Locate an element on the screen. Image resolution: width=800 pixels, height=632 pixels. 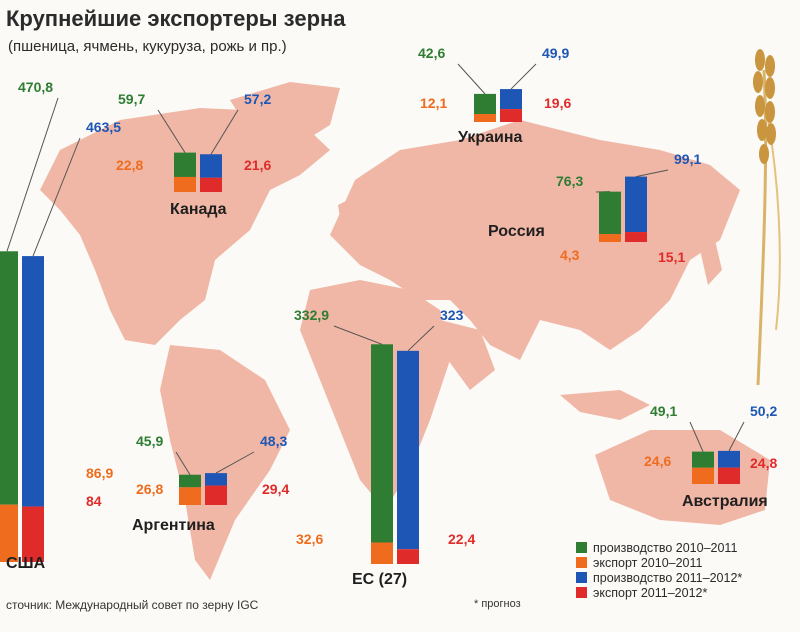
label-production-2010: 45,9 is located at coordinates (149, 441).